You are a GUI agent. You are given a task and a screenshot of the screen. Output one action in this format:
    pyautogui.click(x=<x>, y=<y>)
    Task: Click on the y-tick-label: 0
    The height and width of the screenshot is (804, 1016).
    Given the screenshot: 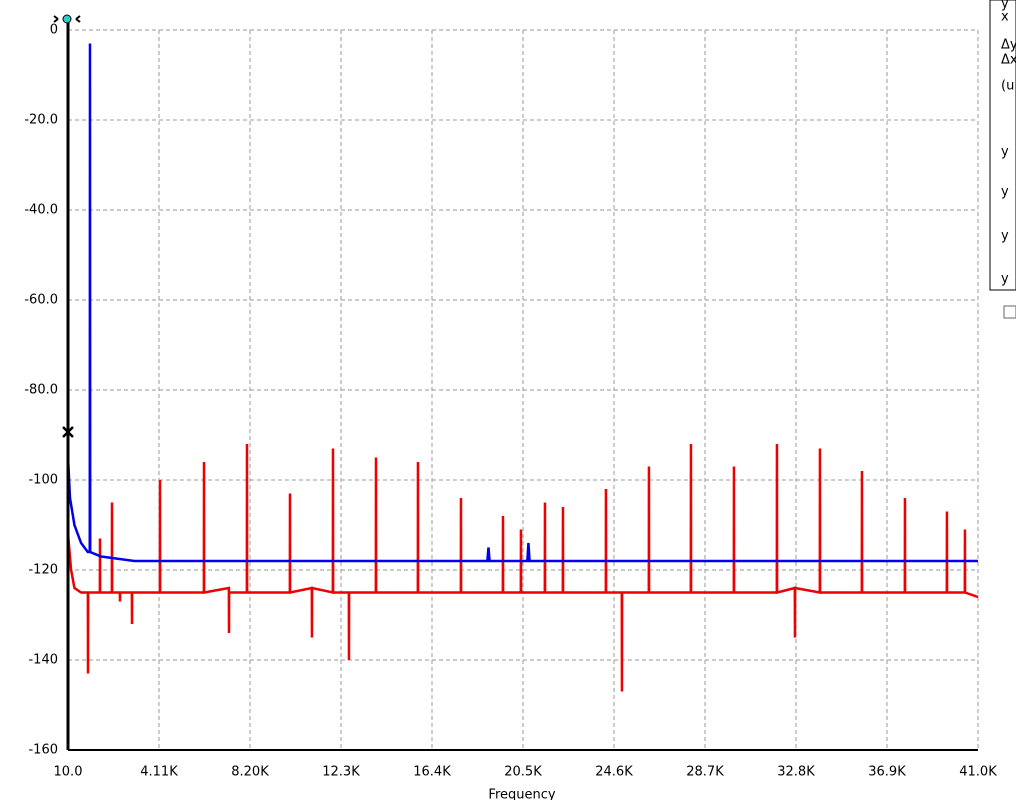 What is the action you would take?
    pyautogui.click(x=54, y=30)
    